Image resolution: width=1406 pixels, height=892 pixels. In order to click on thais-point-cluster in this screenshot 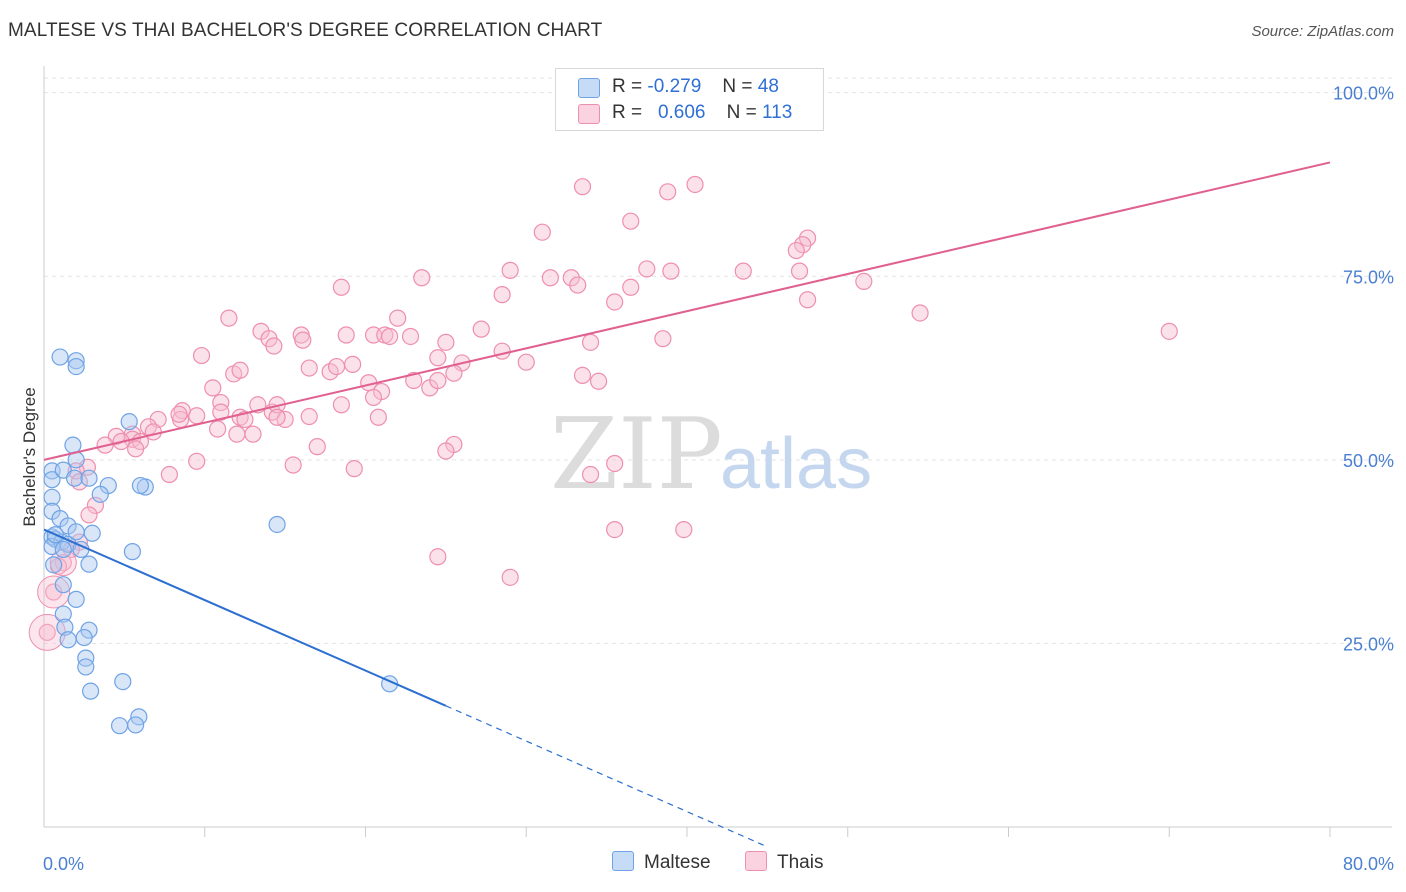, I will do `click(54, 592)`.